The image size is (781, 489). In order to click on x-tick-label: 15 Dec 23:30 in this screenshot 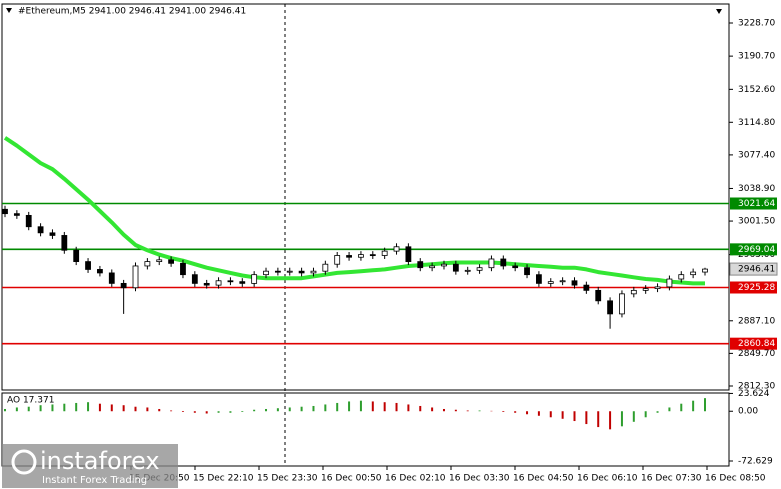, I will do `click(287, 479)`.